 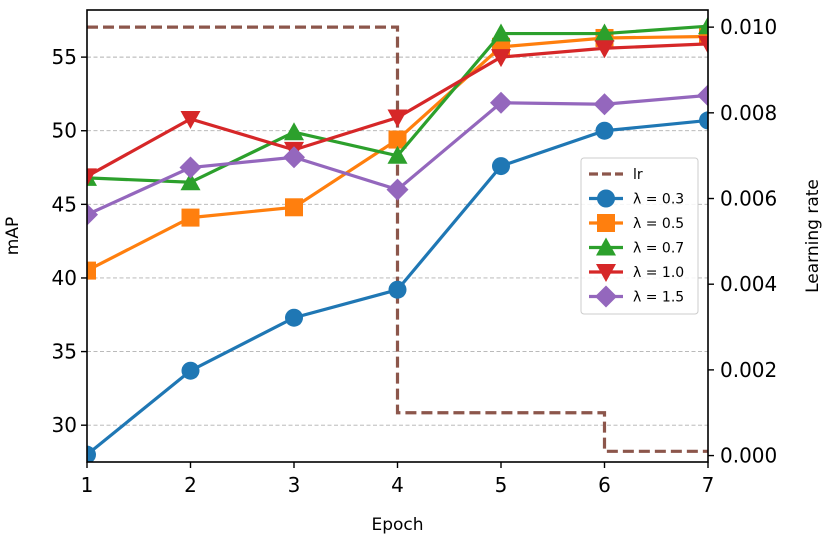 What do you see at coordinates (658, 249) in the screenshot?
I see `legend-label: λ = 0.7` at bounding box center [658, 249].